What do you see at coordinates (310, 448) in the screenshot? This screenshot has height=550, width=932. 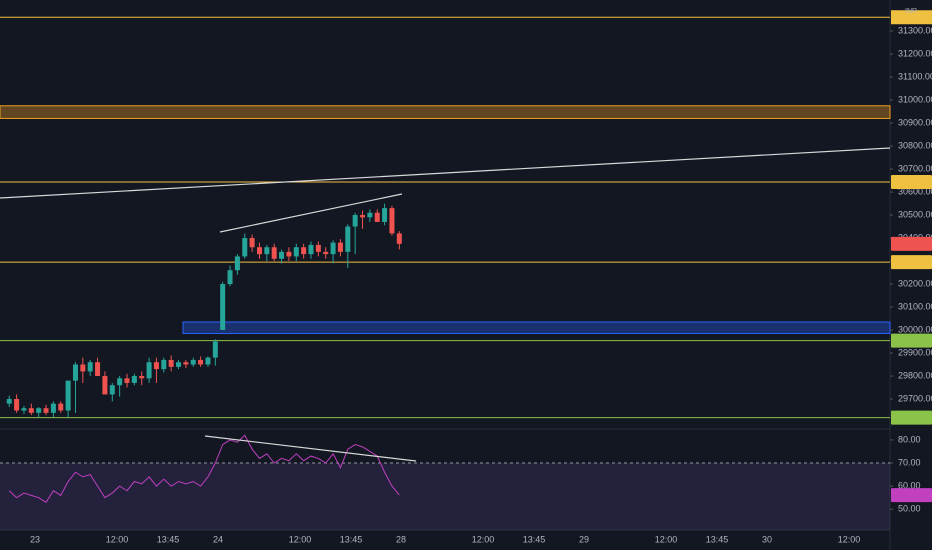 I see `rsi-trend-line` at bounding box center [310, 448].